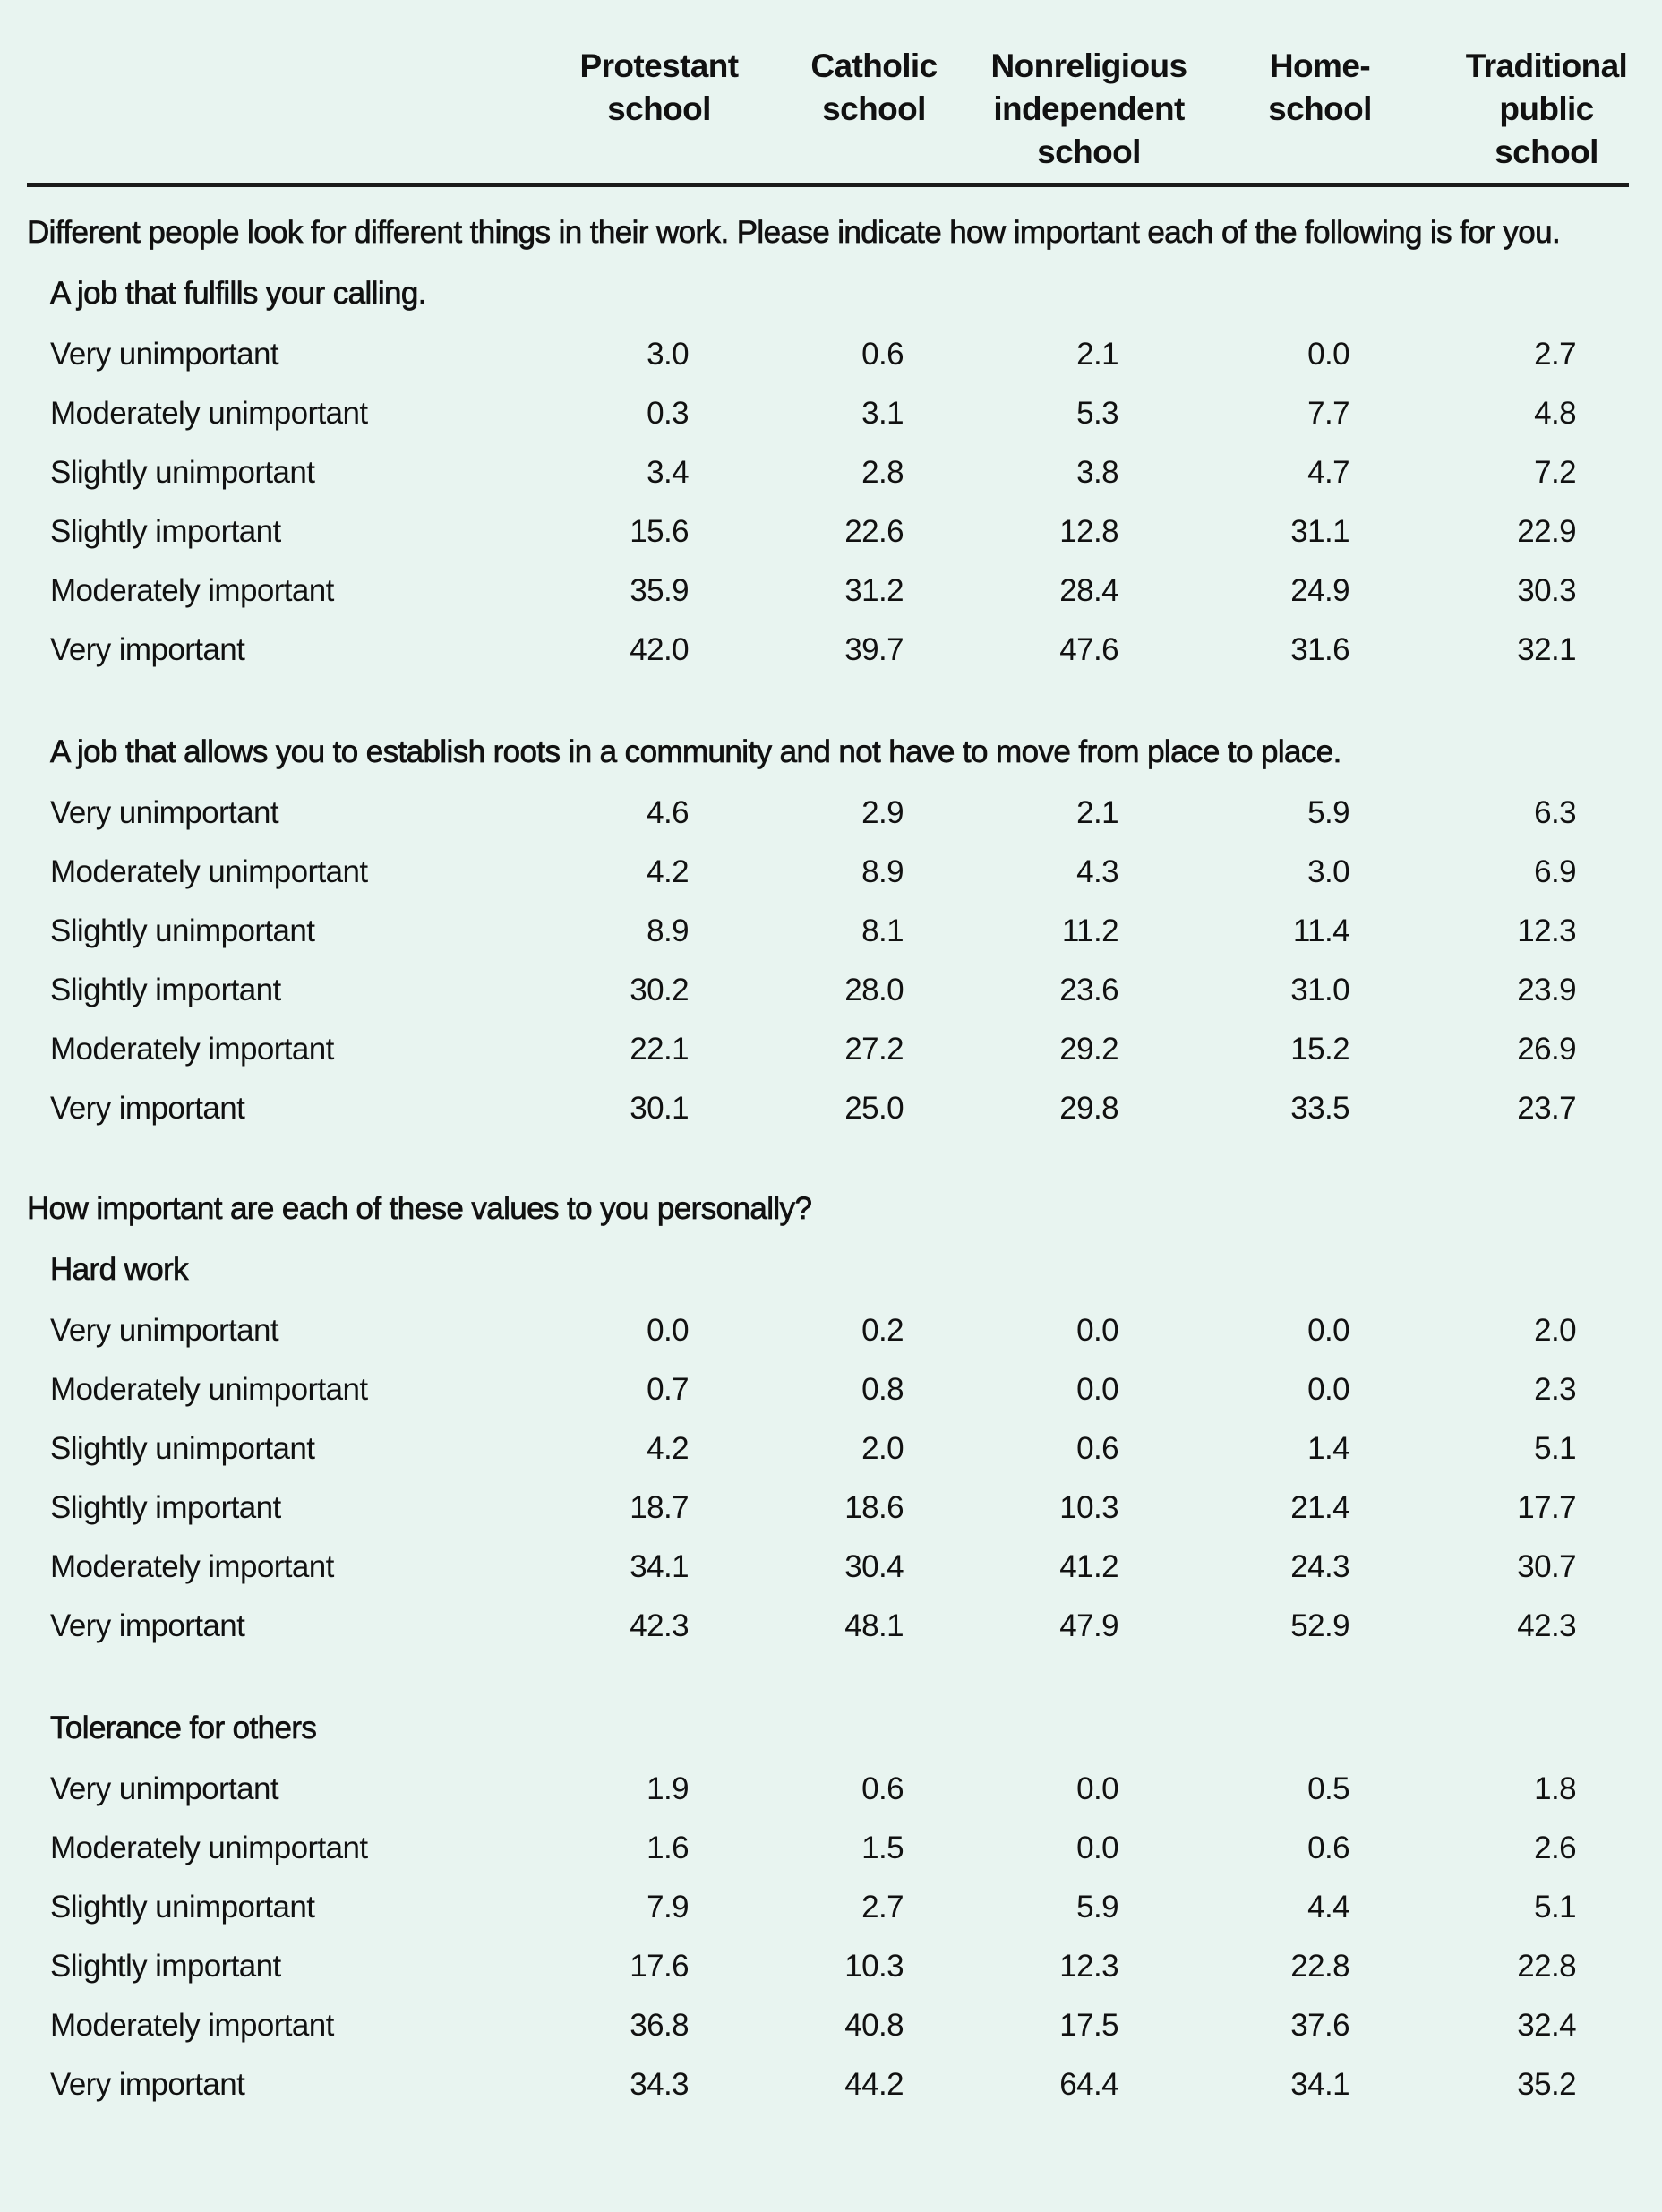 The height and width of the screenshot is (2212, 1662). What do you see at coordinates (1319, 1108) in the screenshot?
I see `value-cell: 33.5` at bounding box center [1319, 1108].